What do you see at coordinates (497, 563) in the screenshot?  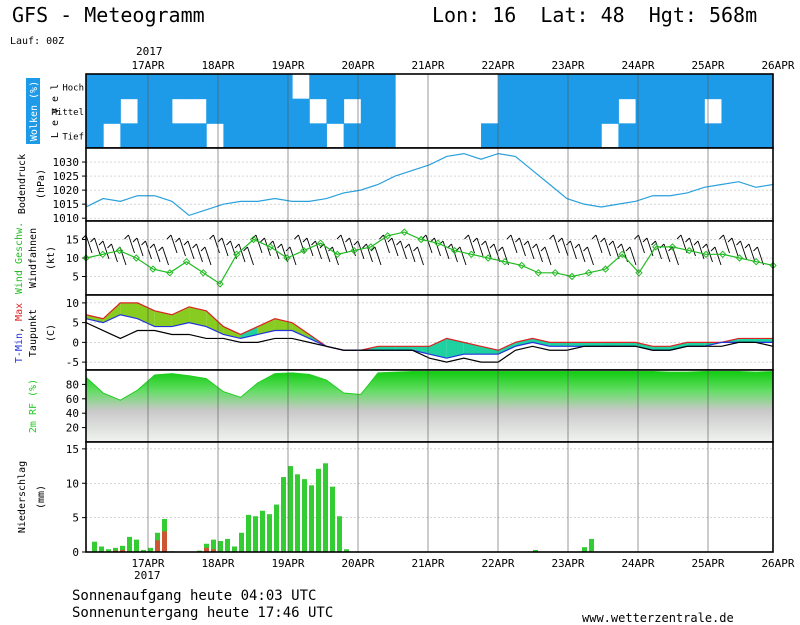 I see `bottom-day-label: 22APR` at bounding box center [497, 563].